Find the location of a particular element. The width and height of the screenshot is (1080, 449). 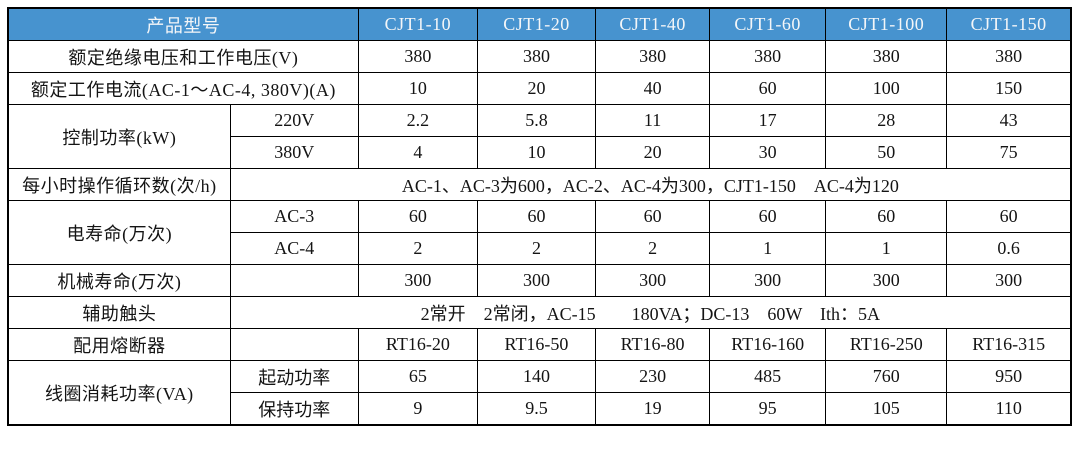

value-cell: RT16-50 is located at coordinates (536, 344).